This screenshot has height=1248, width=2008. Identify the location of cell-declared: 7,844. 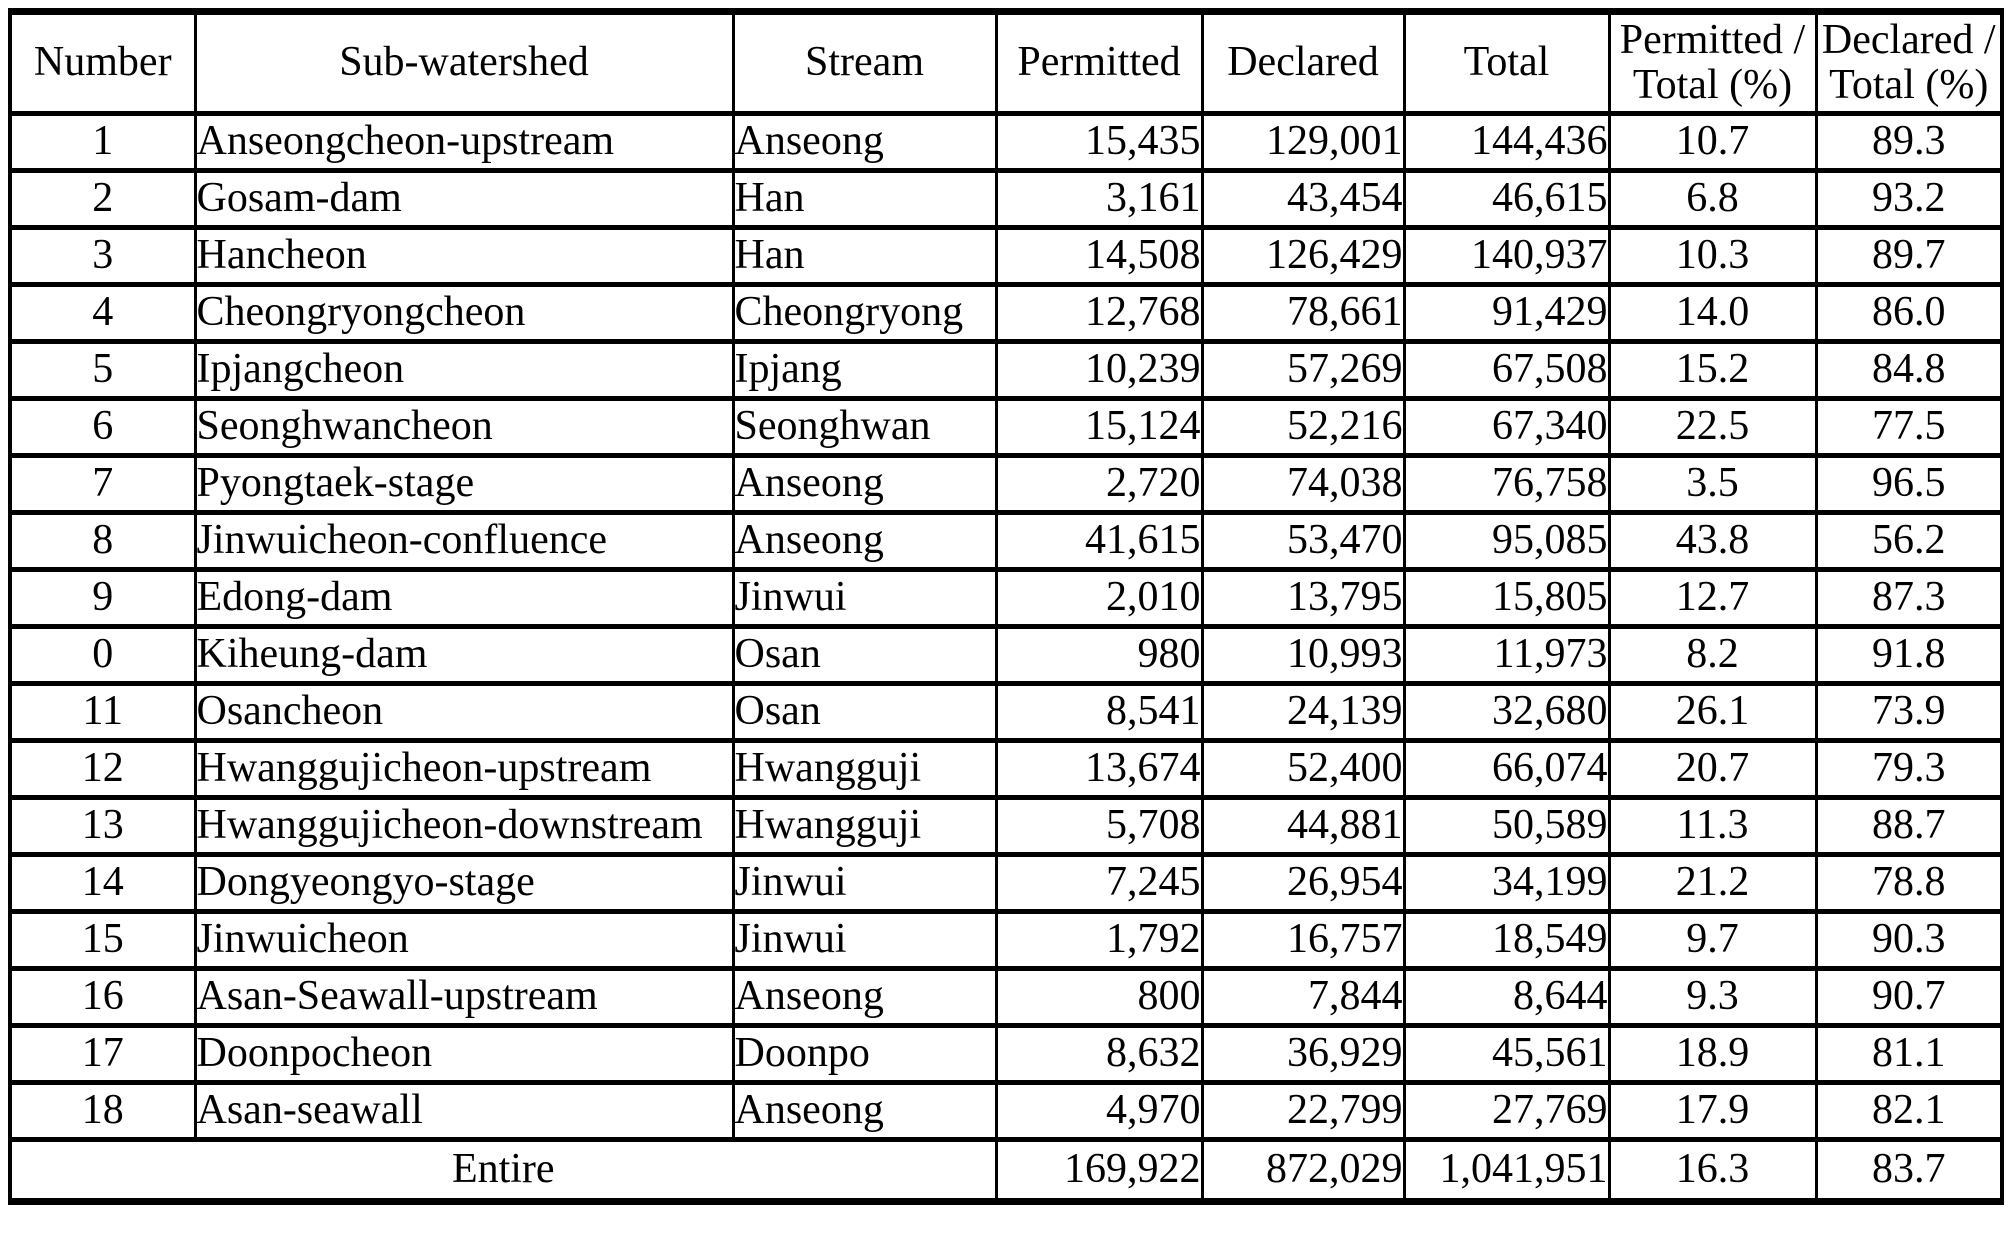
(1303, 997).